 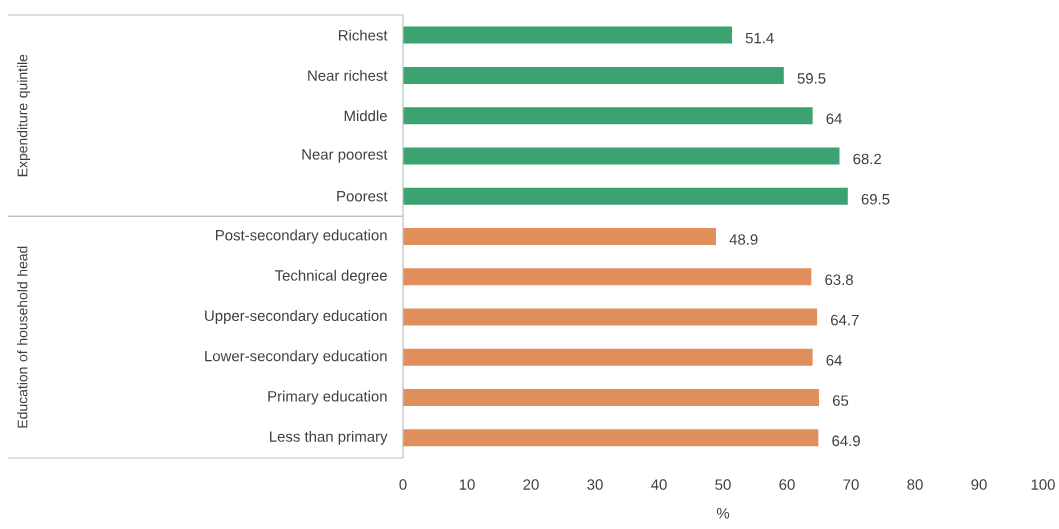 What do you see at coordinates (811, 78) in the screenshot?
I see `data-label: 59.5` at bounding box center [811, 78].